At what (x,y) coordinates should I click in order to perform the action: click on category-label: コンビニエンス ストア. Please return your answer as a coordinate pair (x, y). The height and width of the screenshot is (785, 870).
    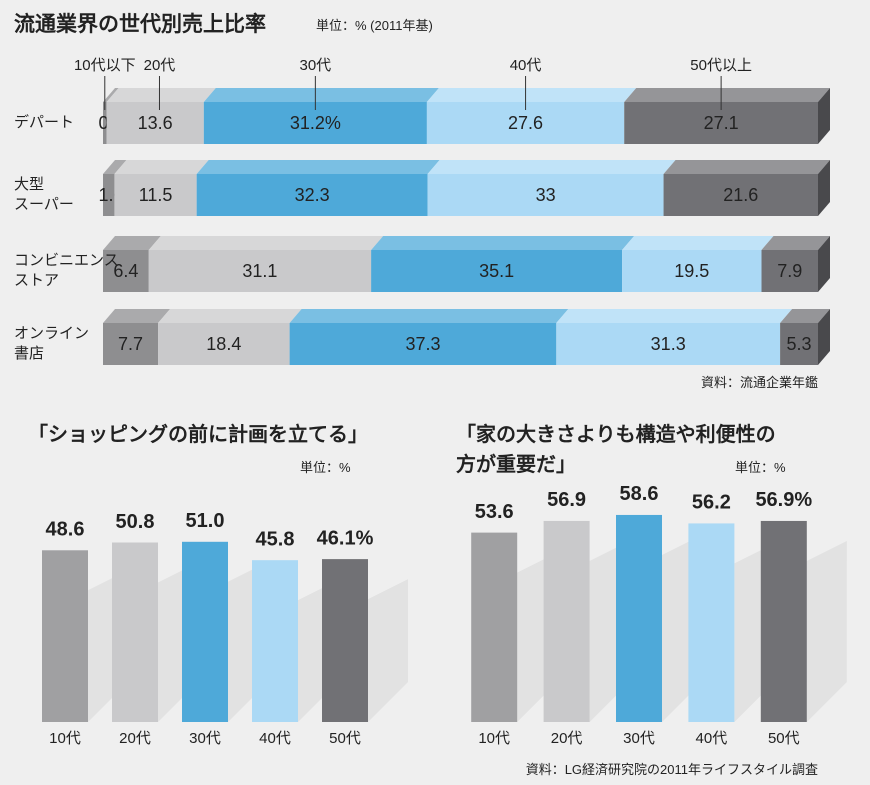
    Looking at the image, I should click on (66, 270).